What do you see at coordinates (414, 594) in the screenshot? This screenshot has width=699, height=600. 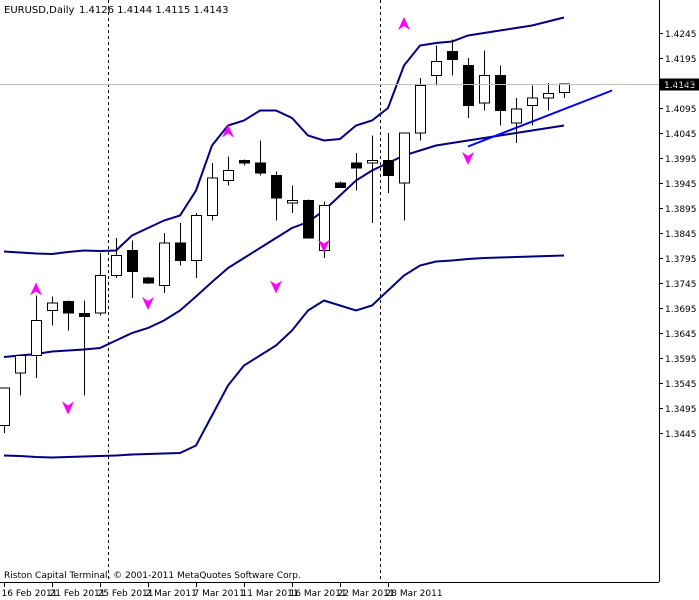 I see `x-tick-label: 28 Mar 2011` at bounding box center [414, 594].